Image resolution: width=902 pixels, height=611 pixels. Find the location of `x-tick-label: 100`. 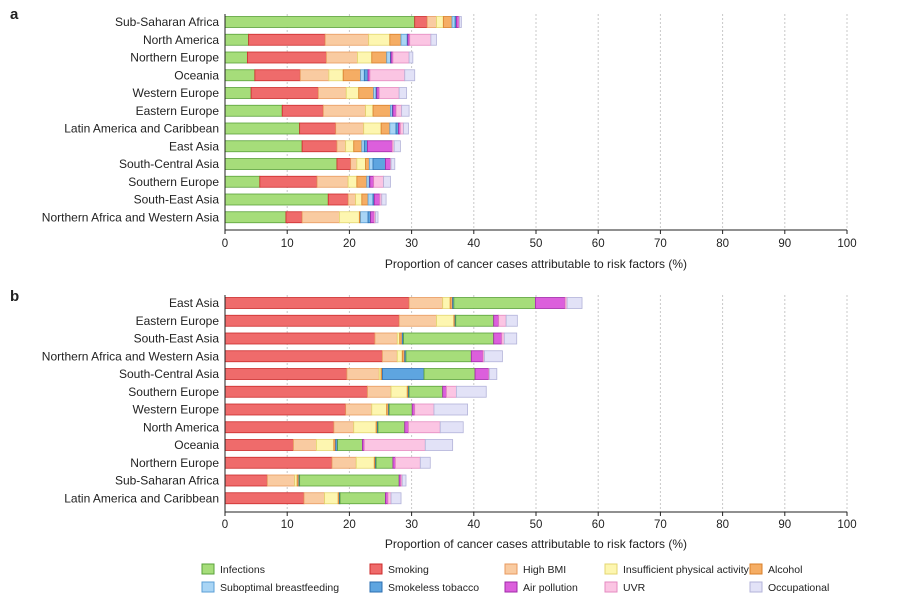

x-tick-label: 100 is located at coordinates (846, 525).